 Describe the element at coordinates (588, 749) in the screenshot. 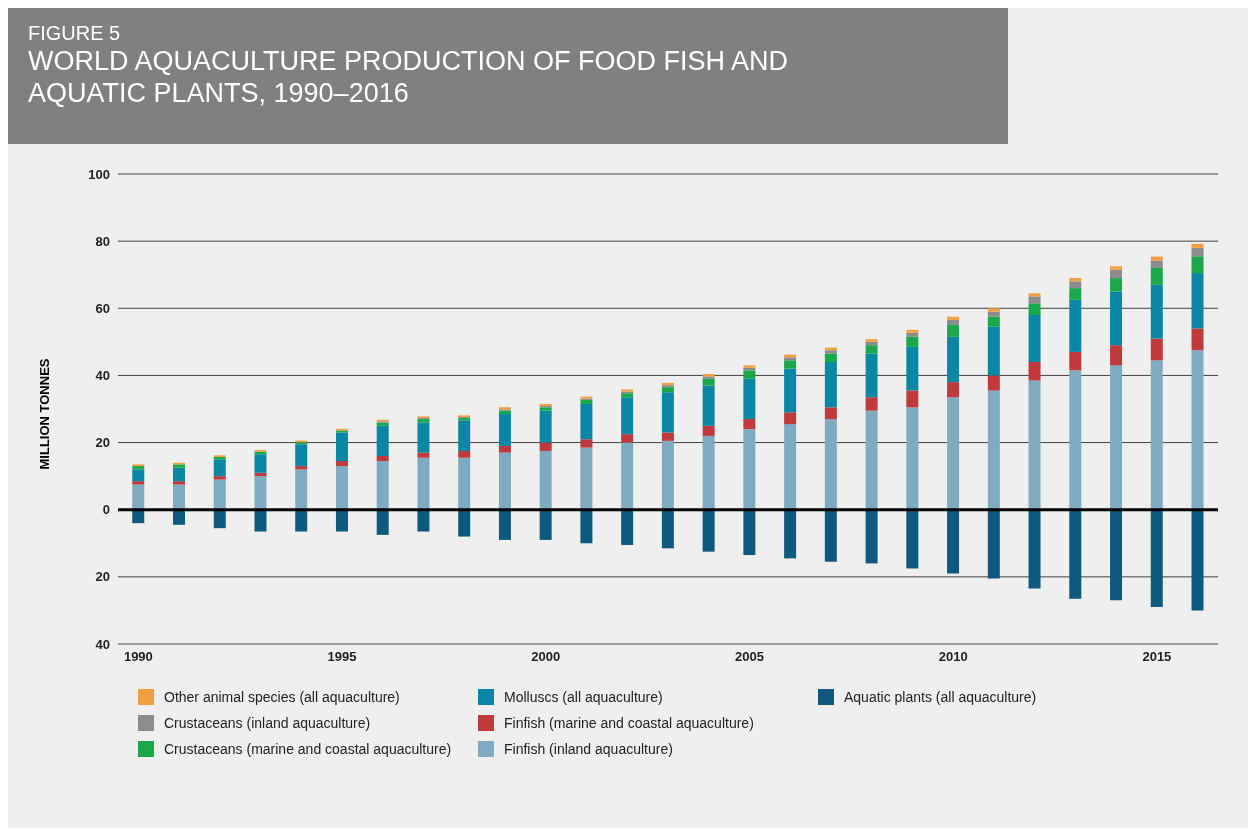

I see `legend-label: Finfish (inland aquaculture)` at that location.